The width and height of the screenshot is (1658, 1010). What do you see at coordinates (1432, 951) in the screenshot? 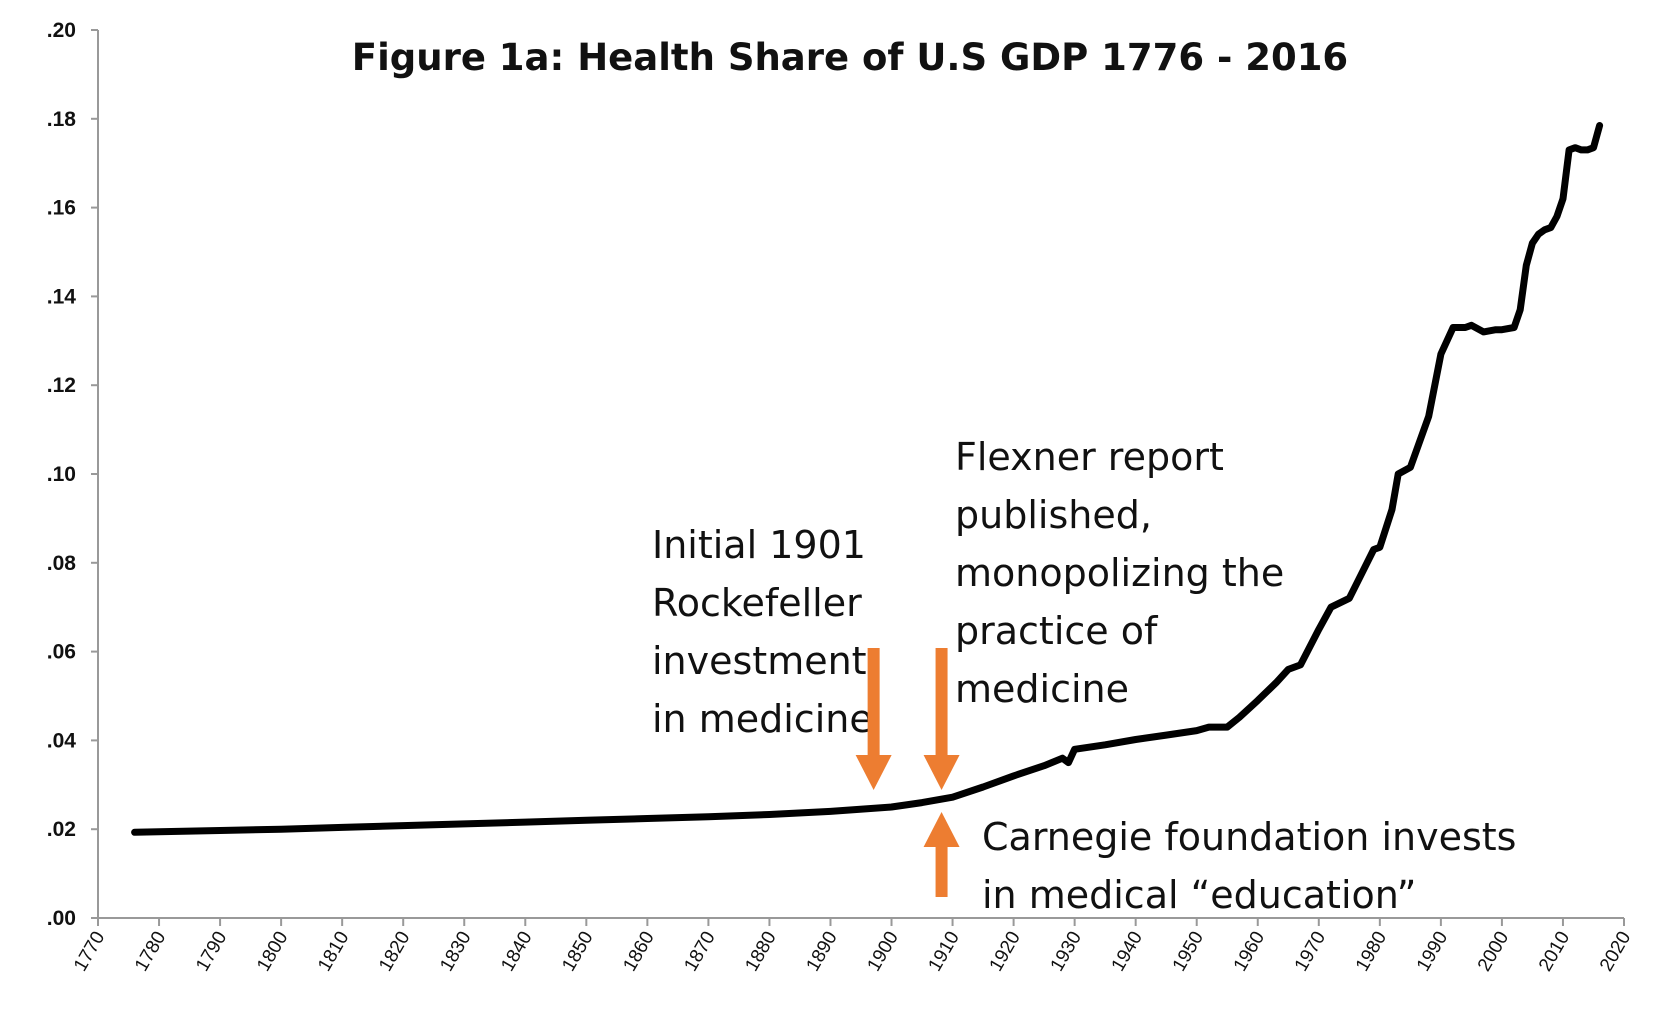
I see `x-tick-label: 1990` at bounding box center [1432, 951].